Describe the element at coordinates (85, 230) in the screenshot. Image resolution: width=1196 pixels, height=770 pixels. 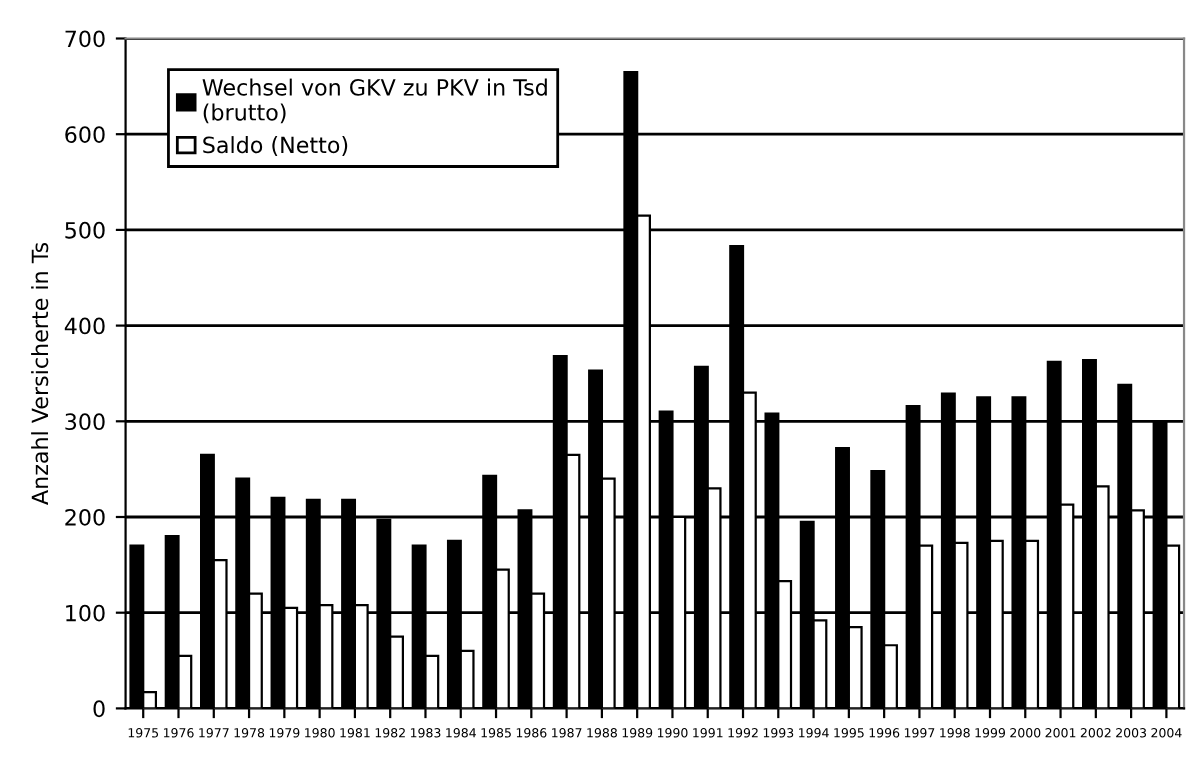
I see `y-tick-label: 500` at that location.